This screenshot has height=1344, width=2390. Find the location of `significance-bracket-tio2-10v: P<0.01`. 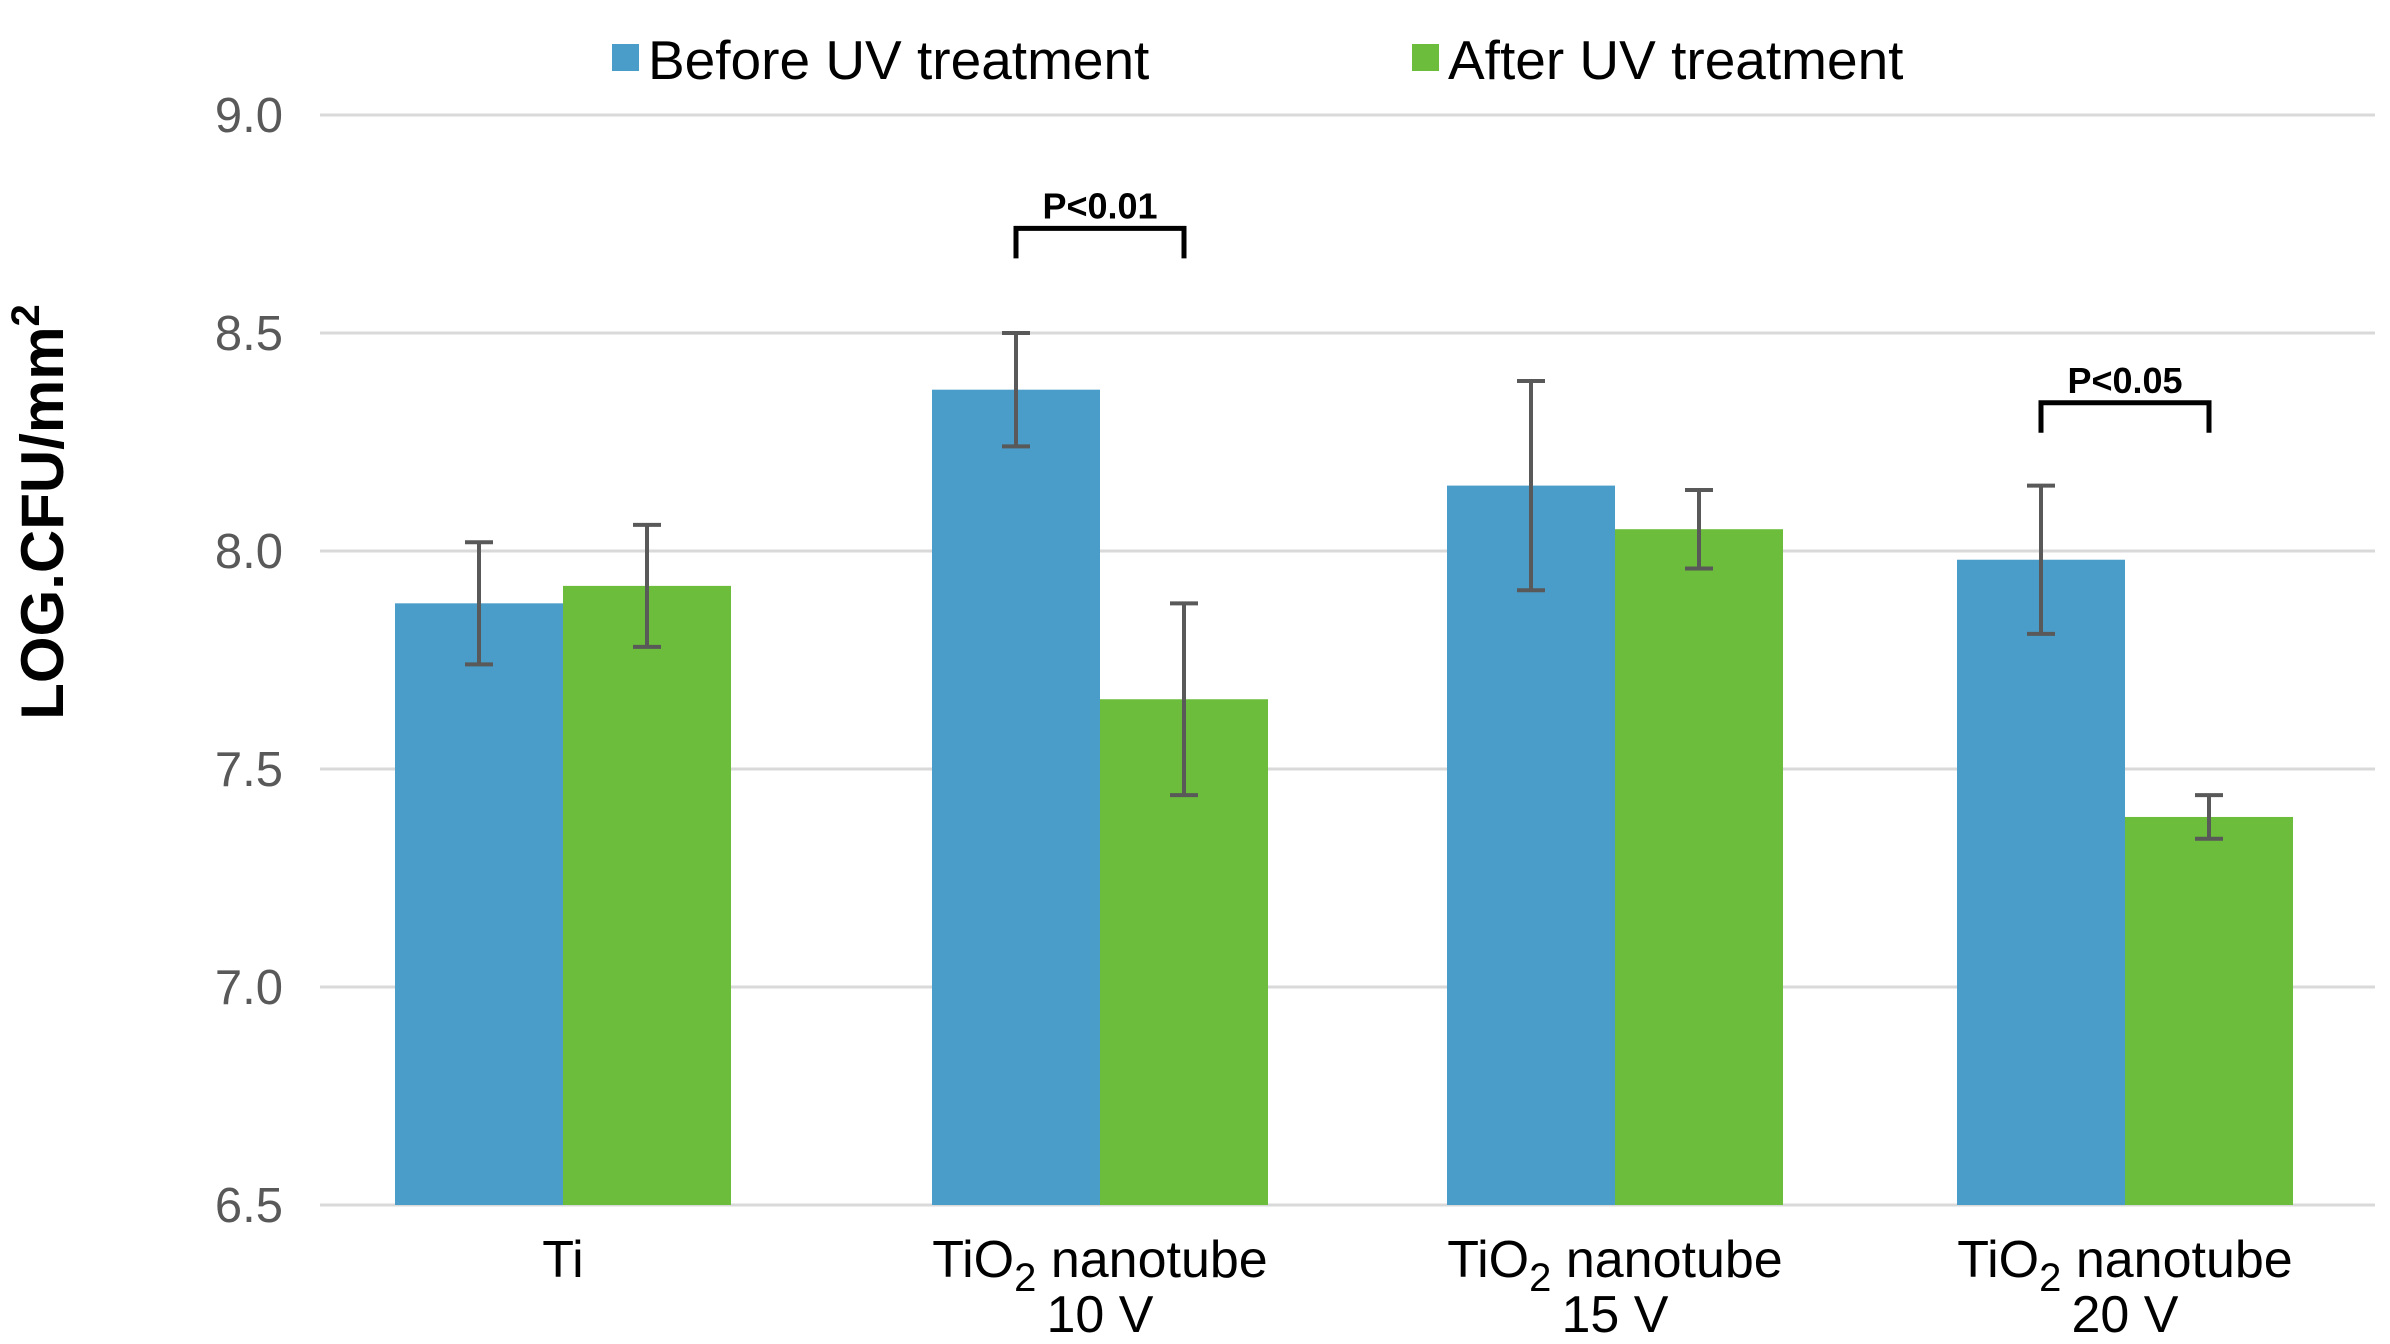

significance-bracket-tio2-10v: P<0.01 is located at coordinates (1100, 222).